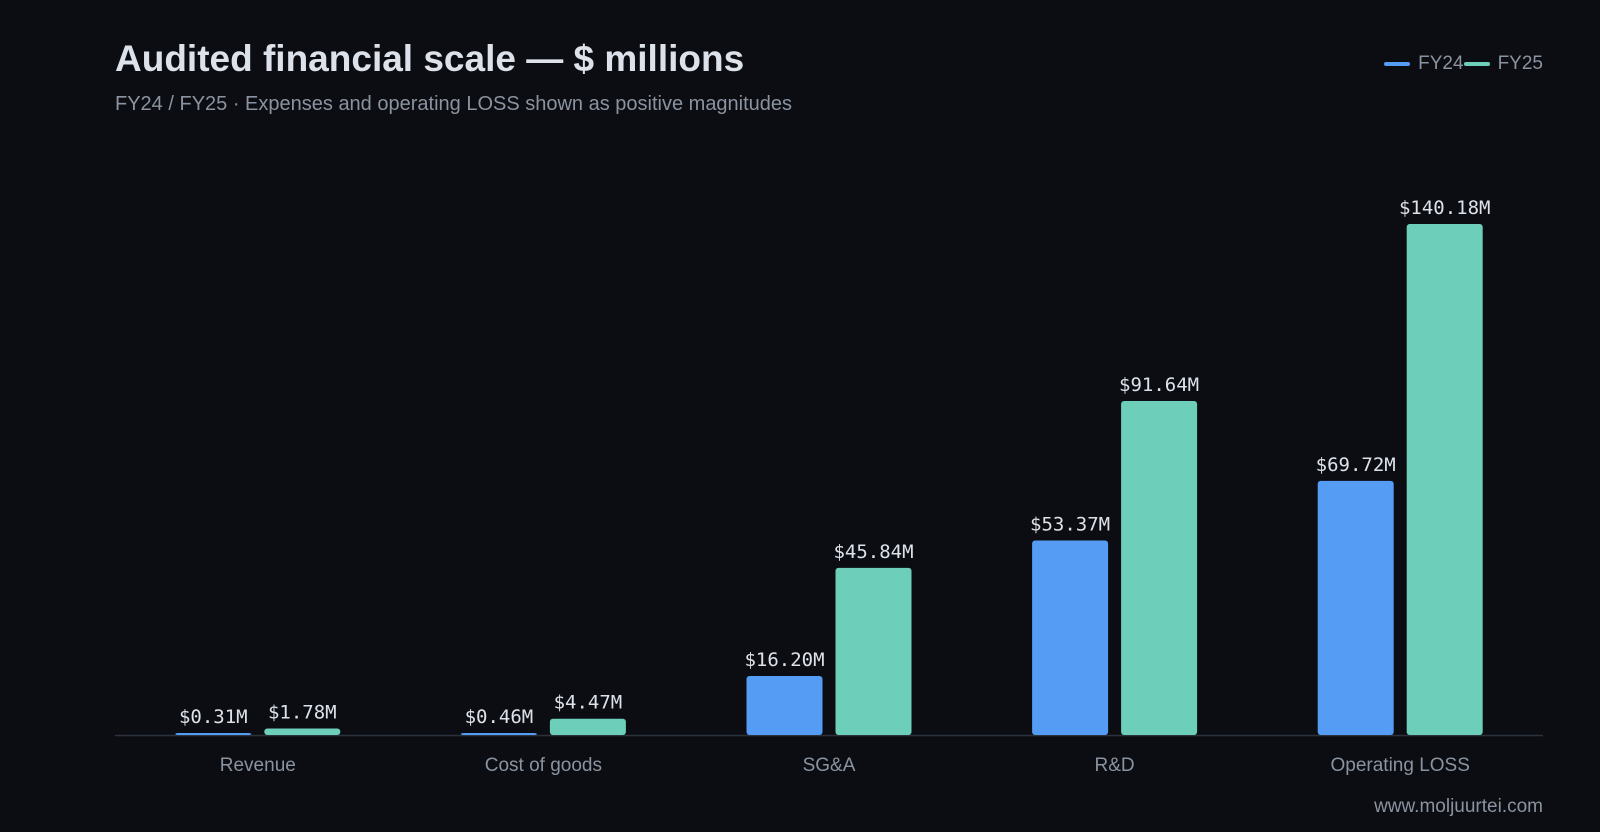 Image resolution: width=1600 pixels, height=832 pixels. Describe the element at coordinates (587, 726) in the screenshot. I see `bar-fy25-cost-of-goods` at that location.